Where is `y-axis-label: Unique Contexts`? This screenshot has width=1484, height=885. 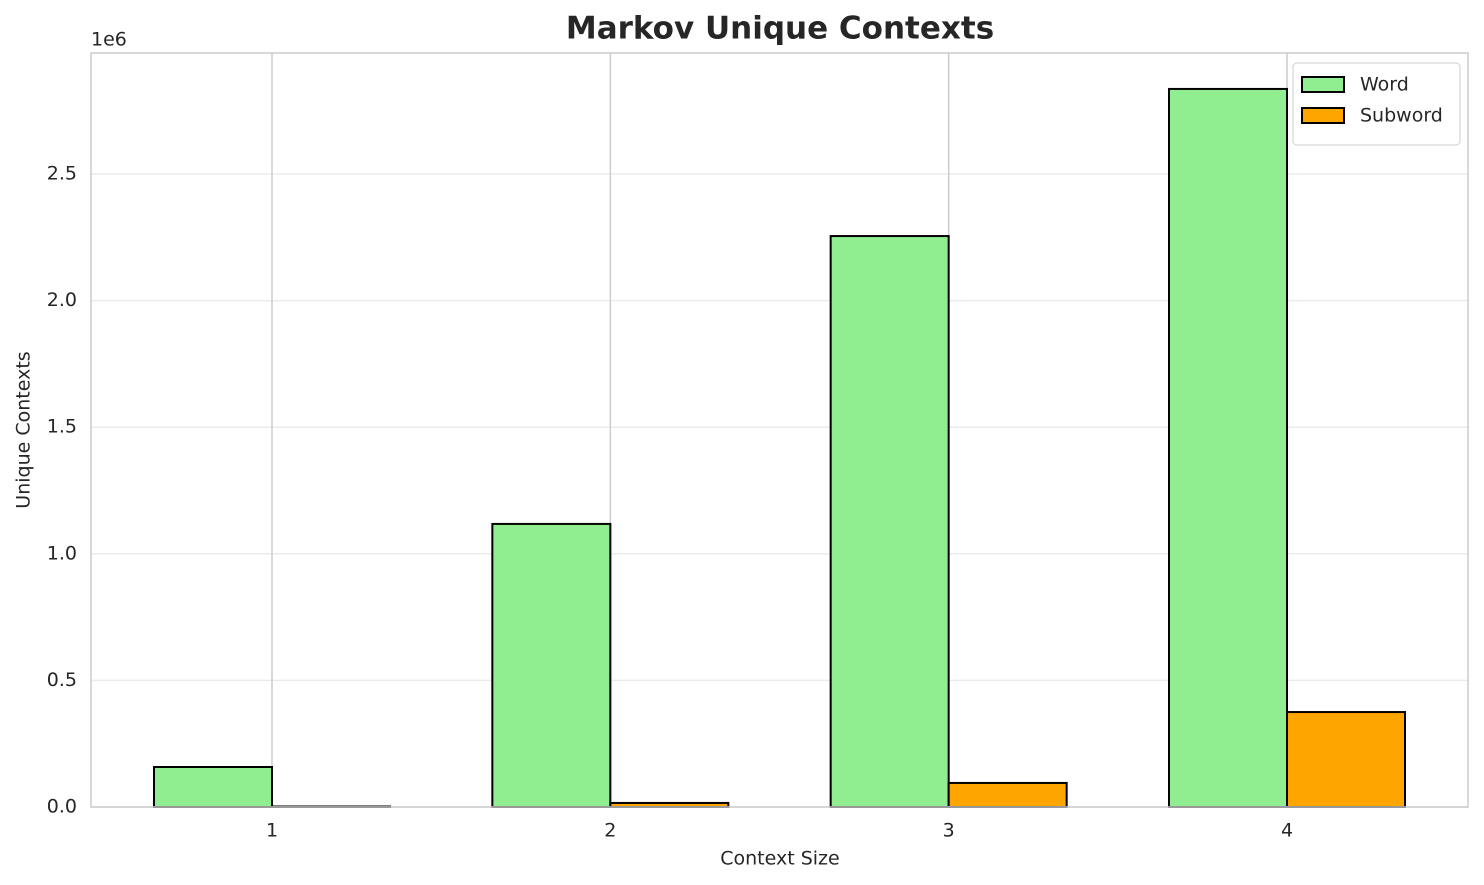 y-axis-label: Unique Contexts is located at coordinates (24, 429).